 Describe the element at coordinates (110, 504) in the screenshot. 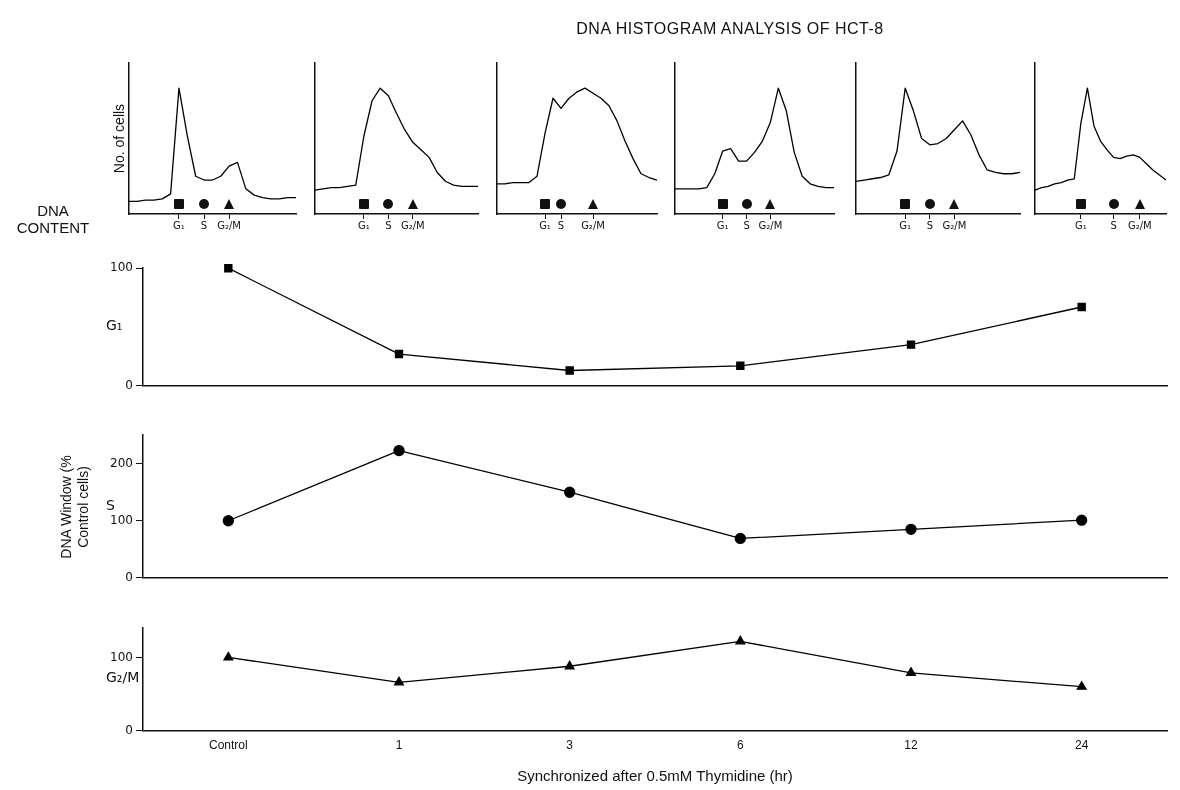

I see `text: S` at that location.